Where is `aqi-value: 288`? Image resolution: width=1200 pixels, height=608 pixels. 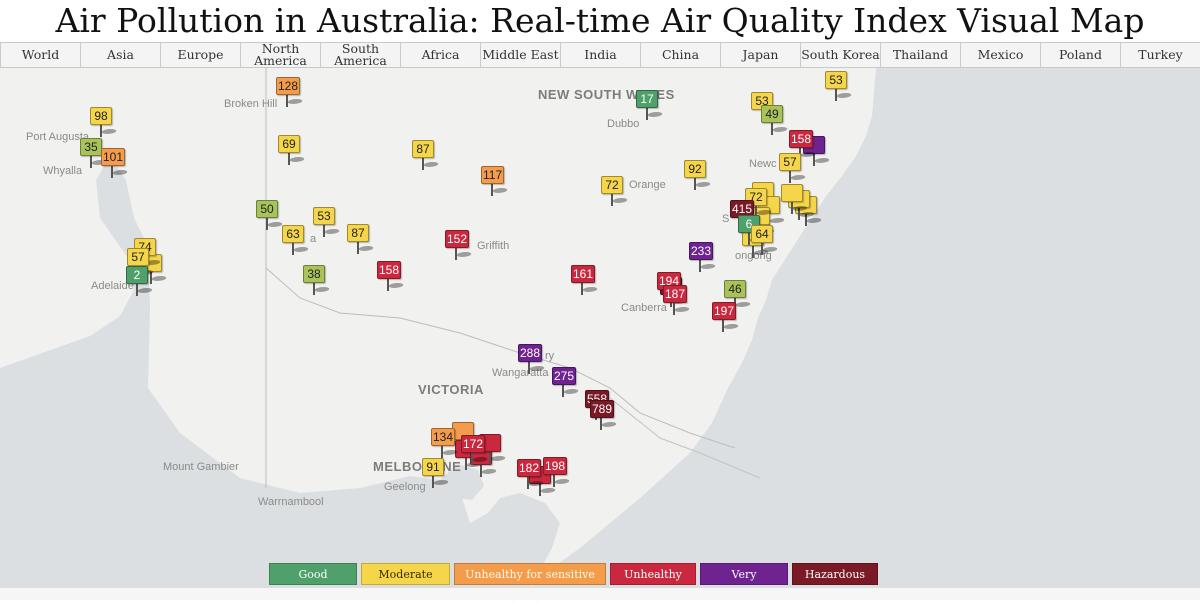
aqi-value: 288 is located at coordinates (530, 353).